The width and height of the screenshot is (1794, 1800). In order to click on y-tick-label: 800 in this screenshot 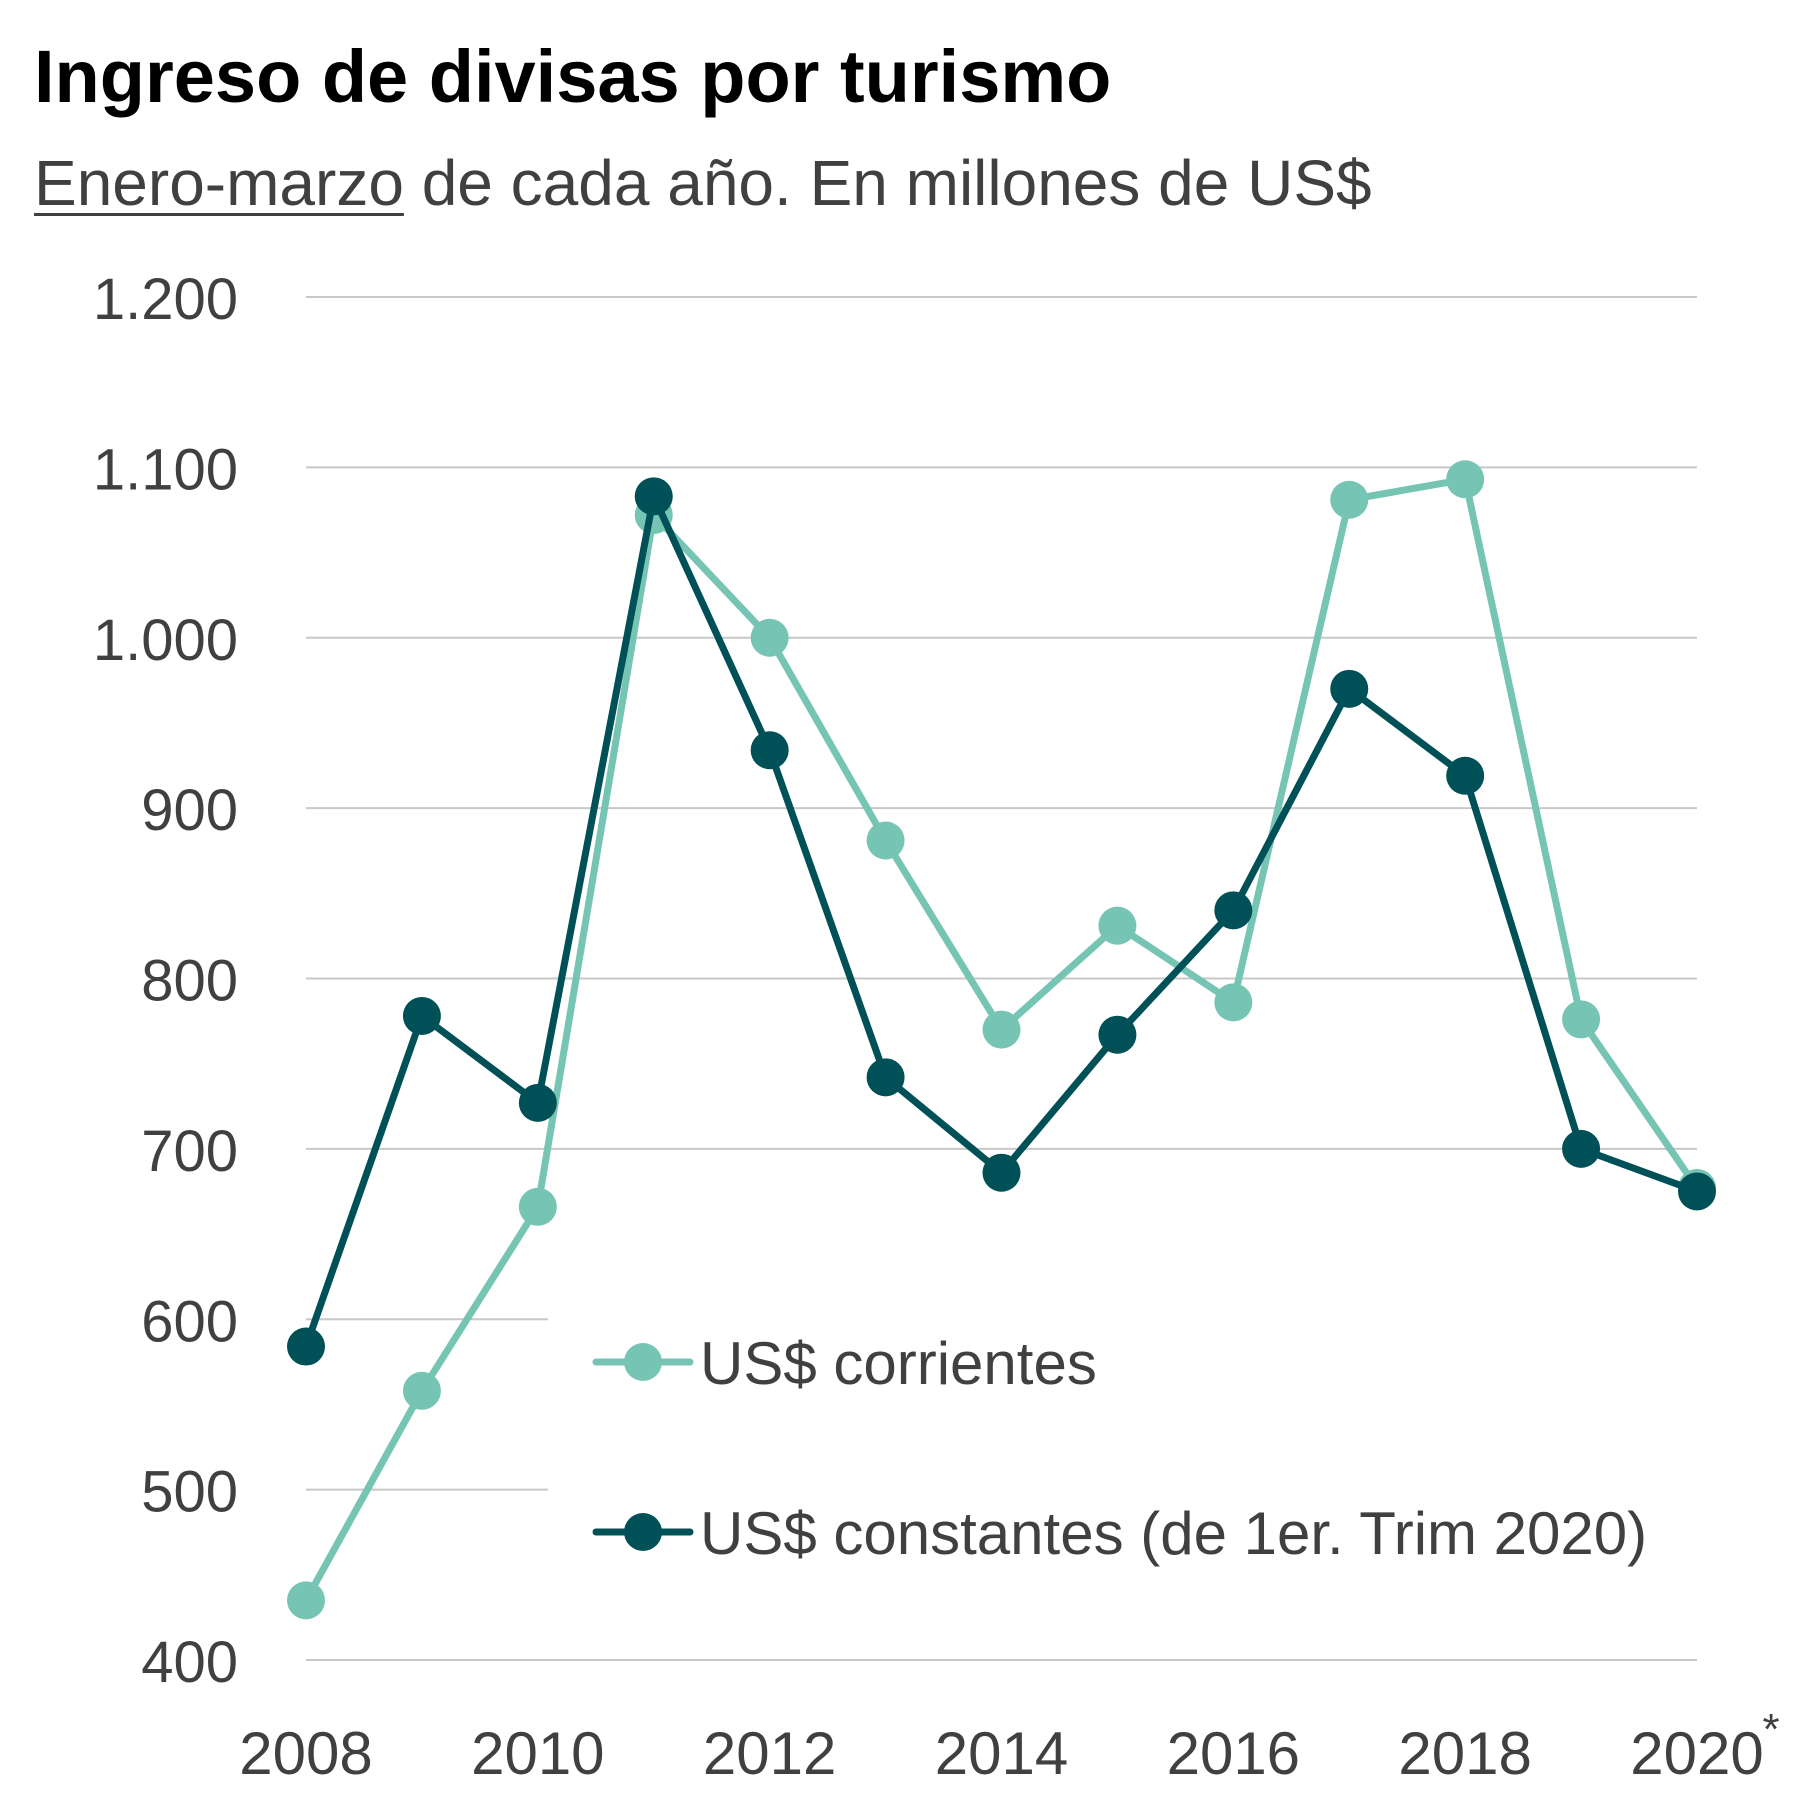, I will do `click(189, 981)`.